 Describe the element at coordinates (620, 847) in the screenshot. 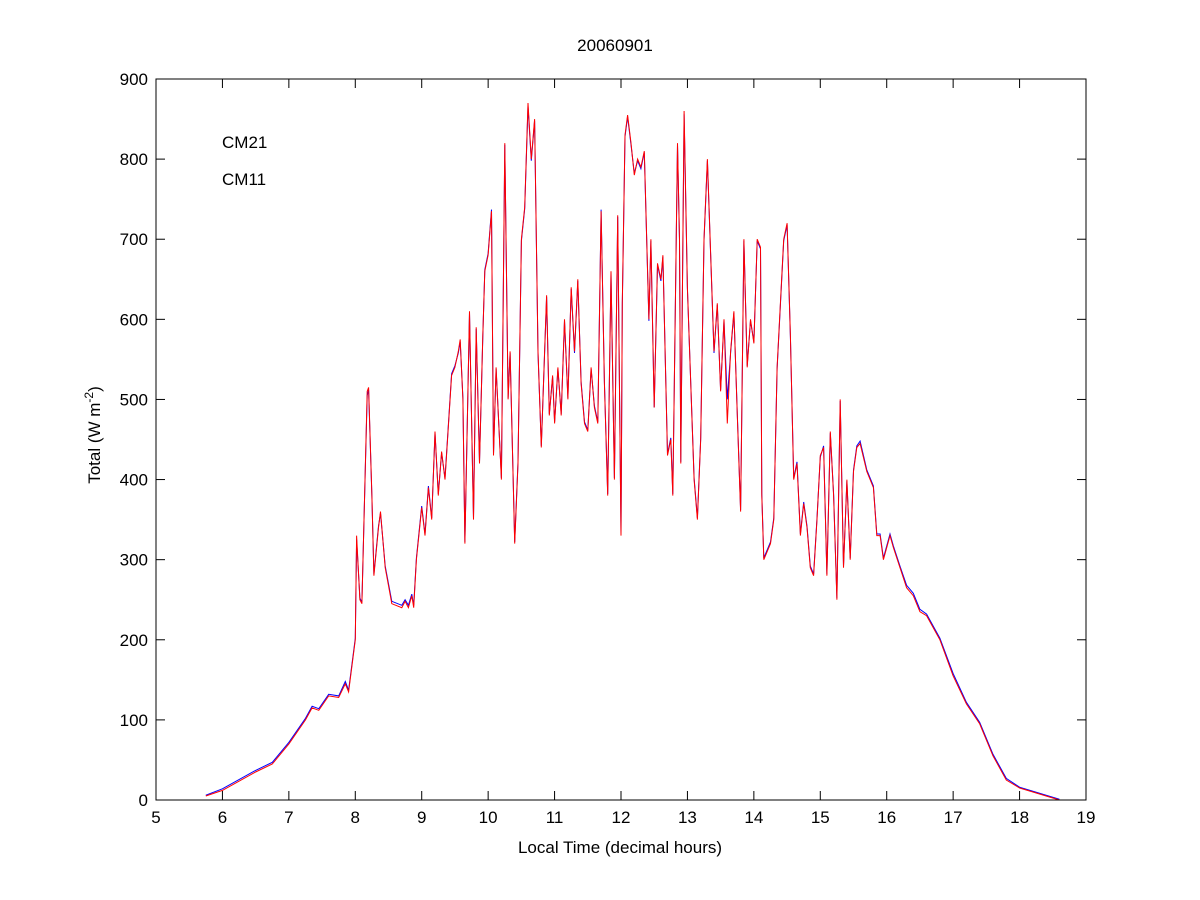

I see `x-axis-label: Local Time (decimal hours)` at that location.